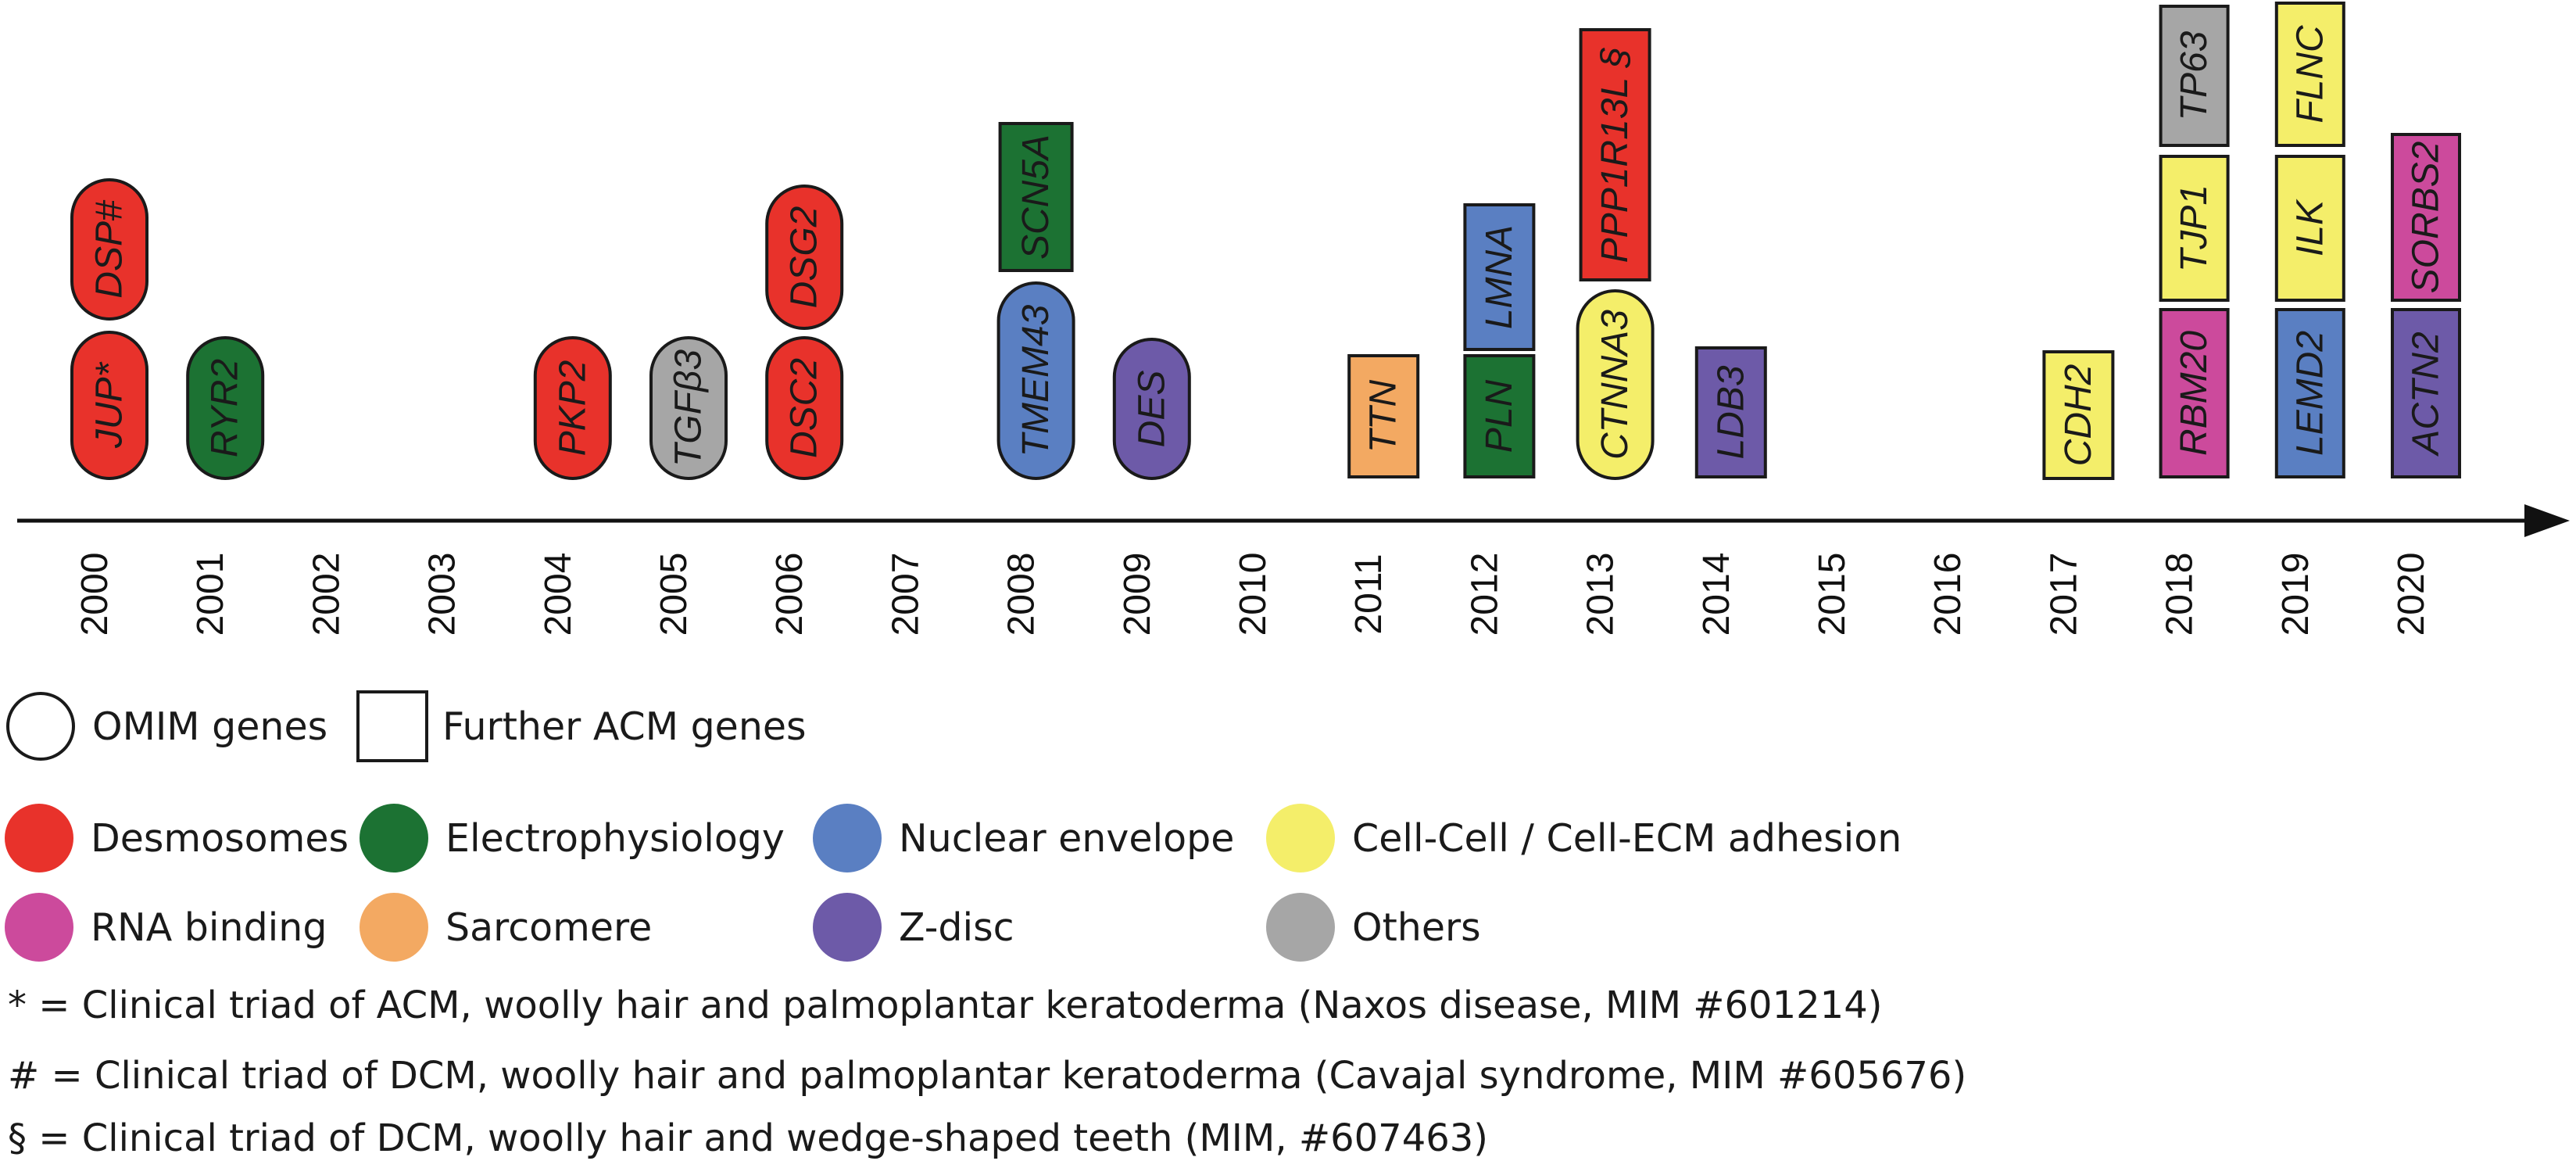  Describe the element at coordinates (1416, 927) in the screenshot. I see `legend-label: Others` at that location.